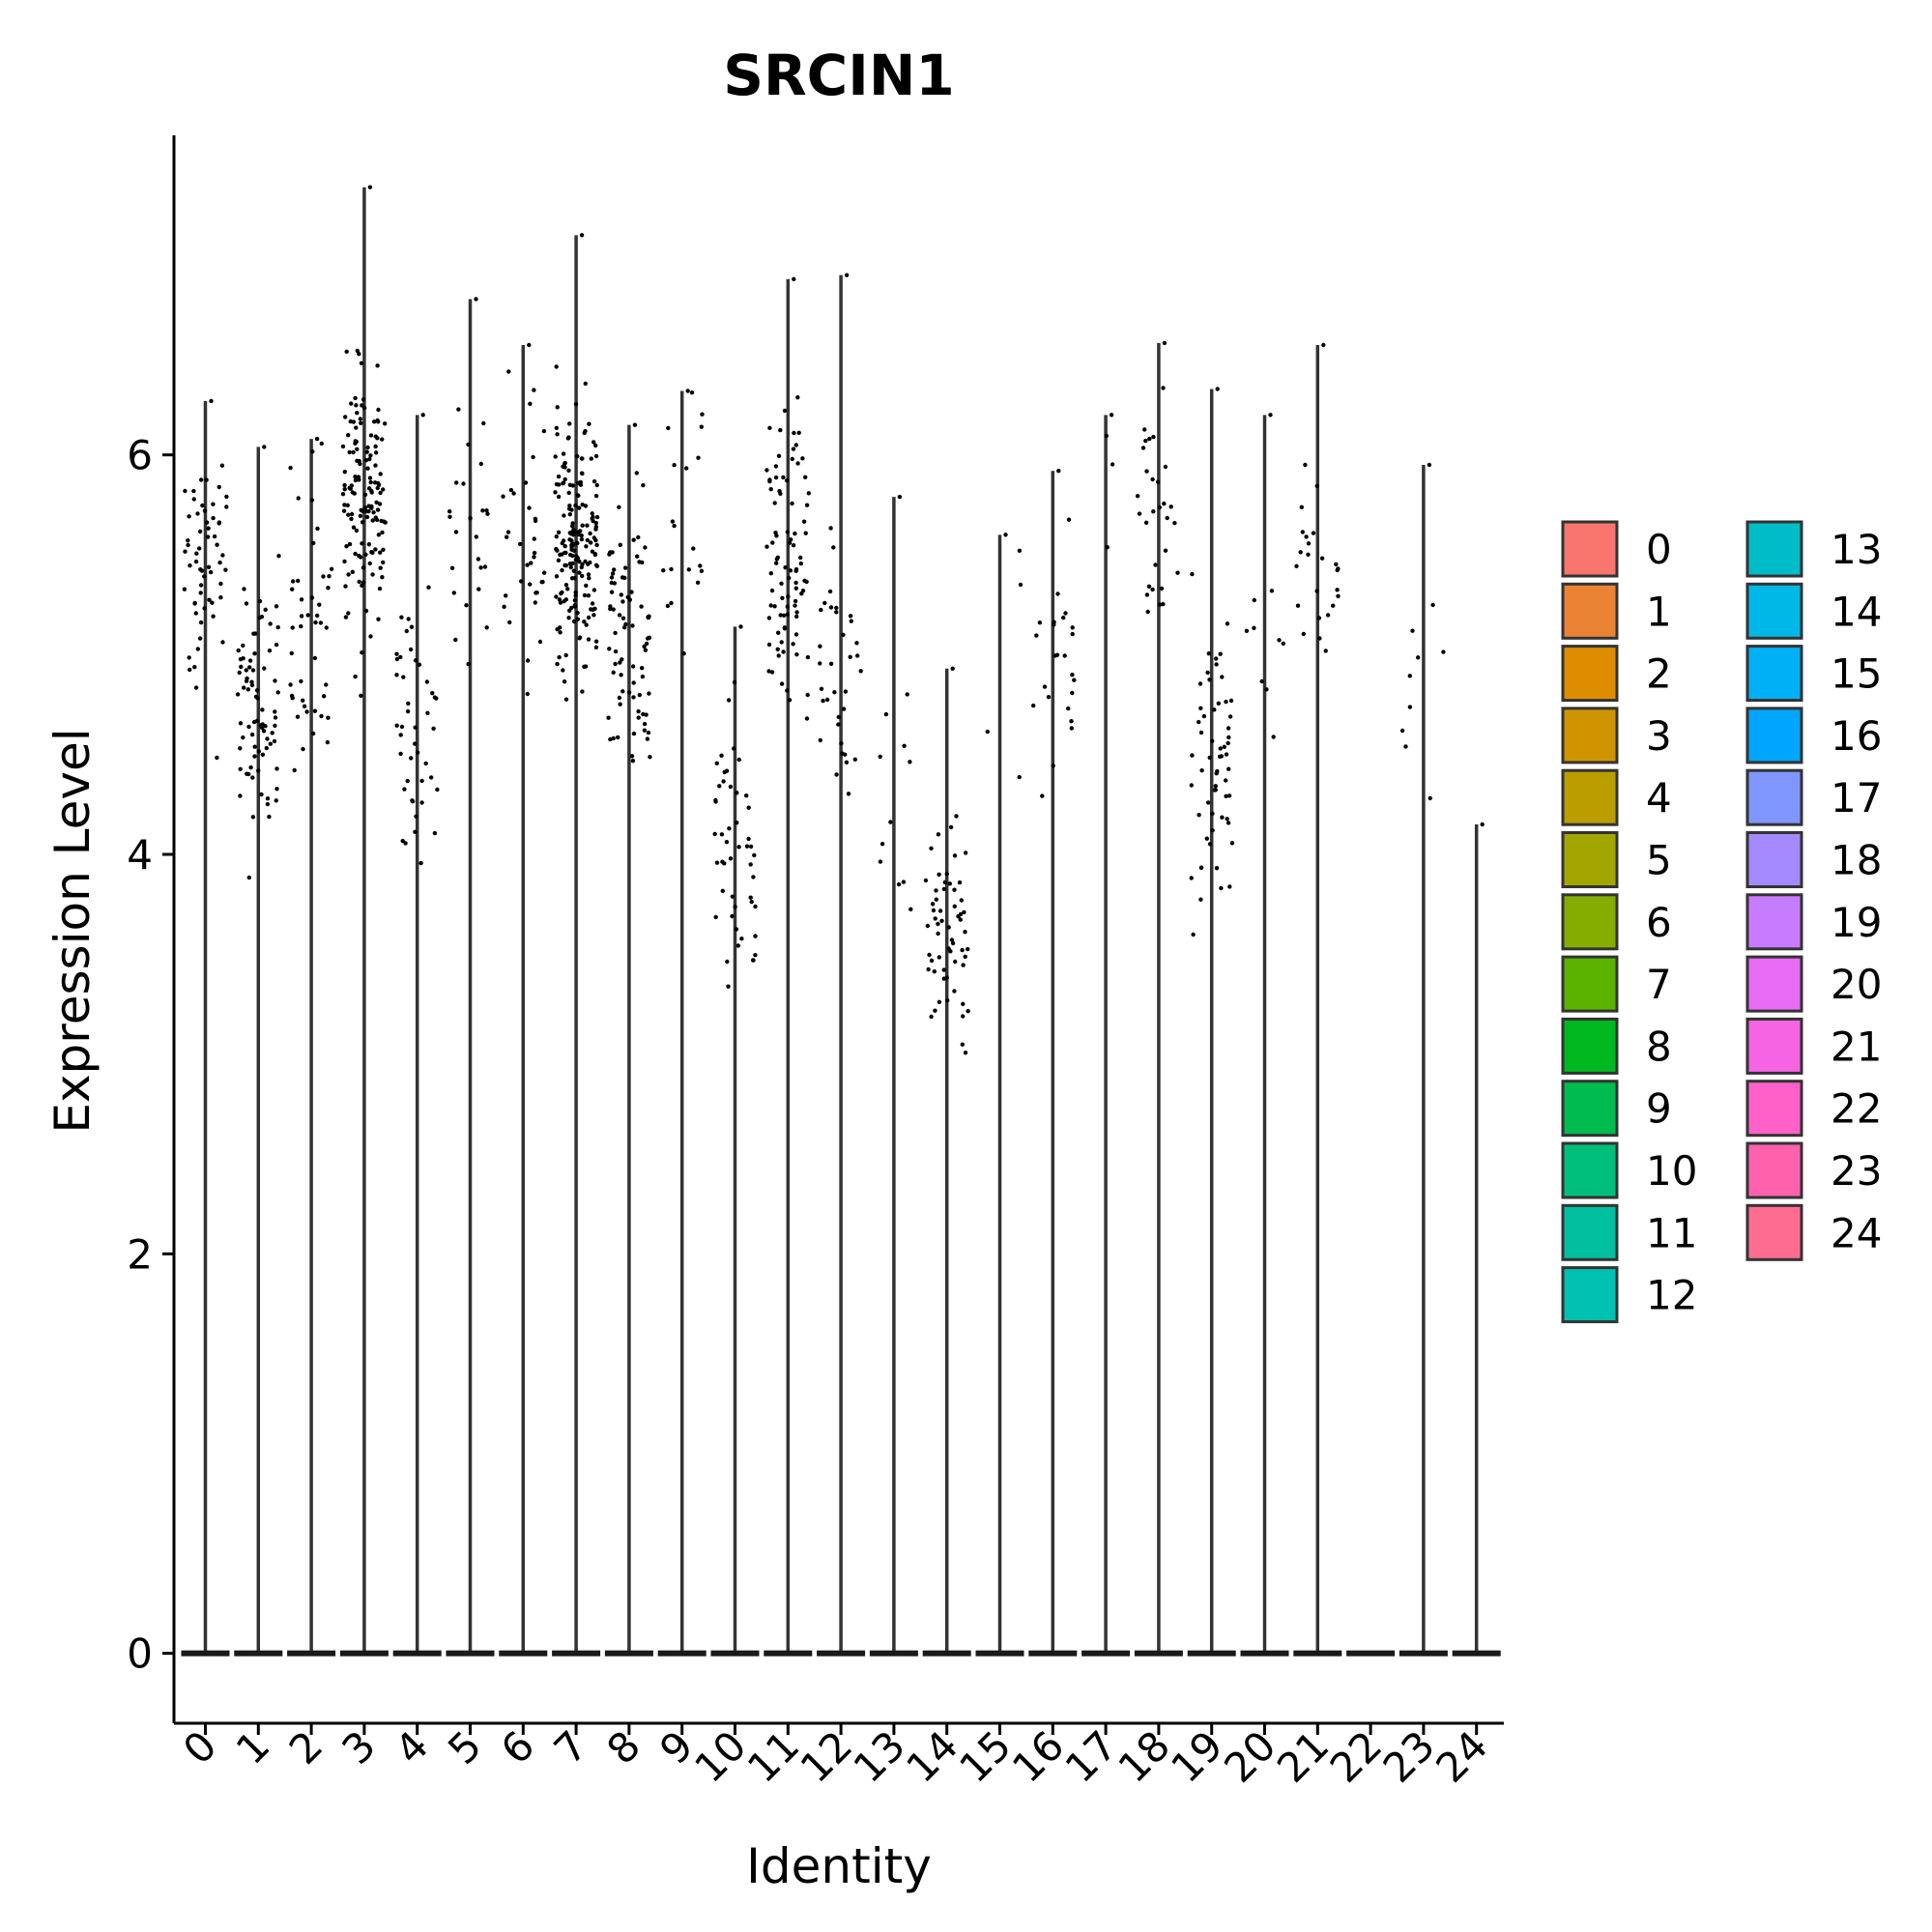  I want to click on legend-label-16: 16, so click(1856, 736).